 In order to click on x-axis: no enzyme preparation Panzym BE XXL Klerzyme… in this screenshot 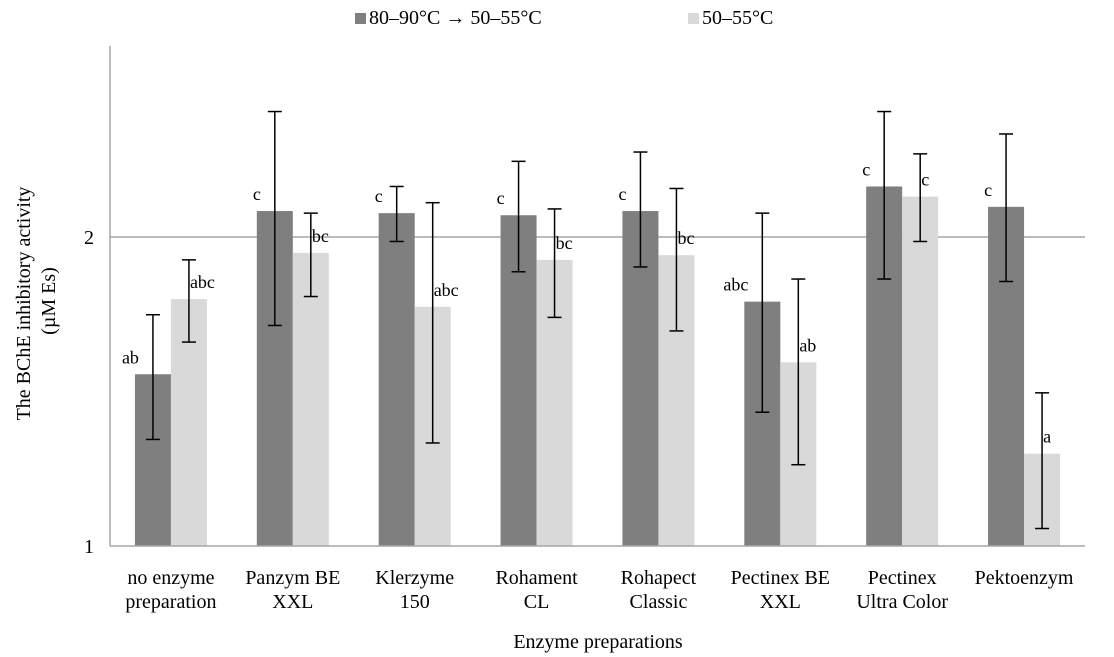, I will do `click(597, 579)`.